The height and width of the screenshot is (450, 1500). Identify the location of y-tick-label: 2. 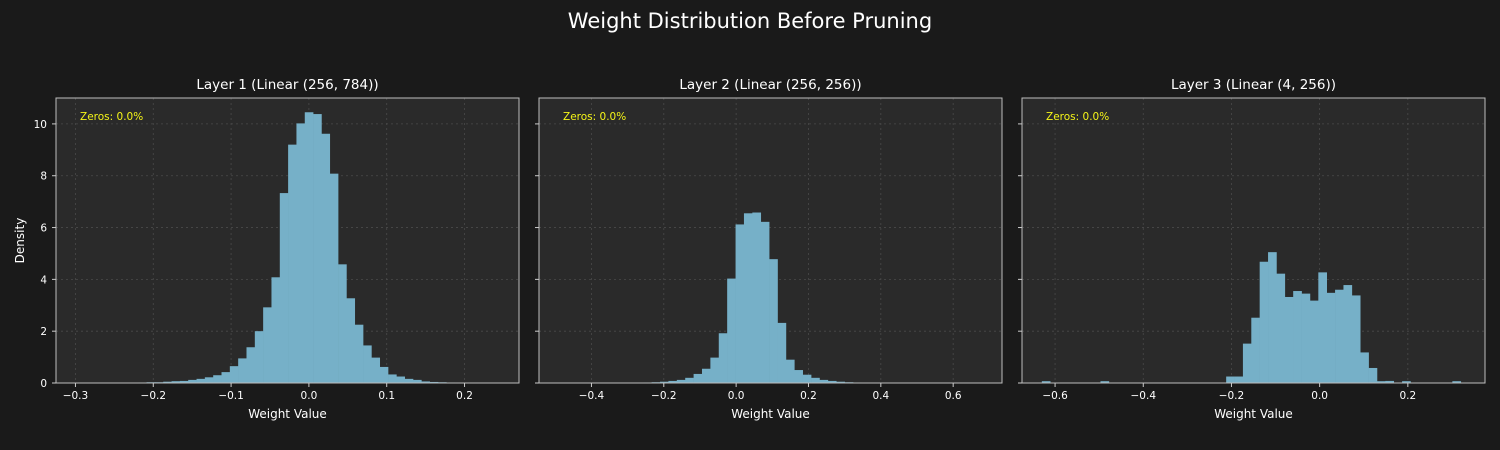
(43, 332).